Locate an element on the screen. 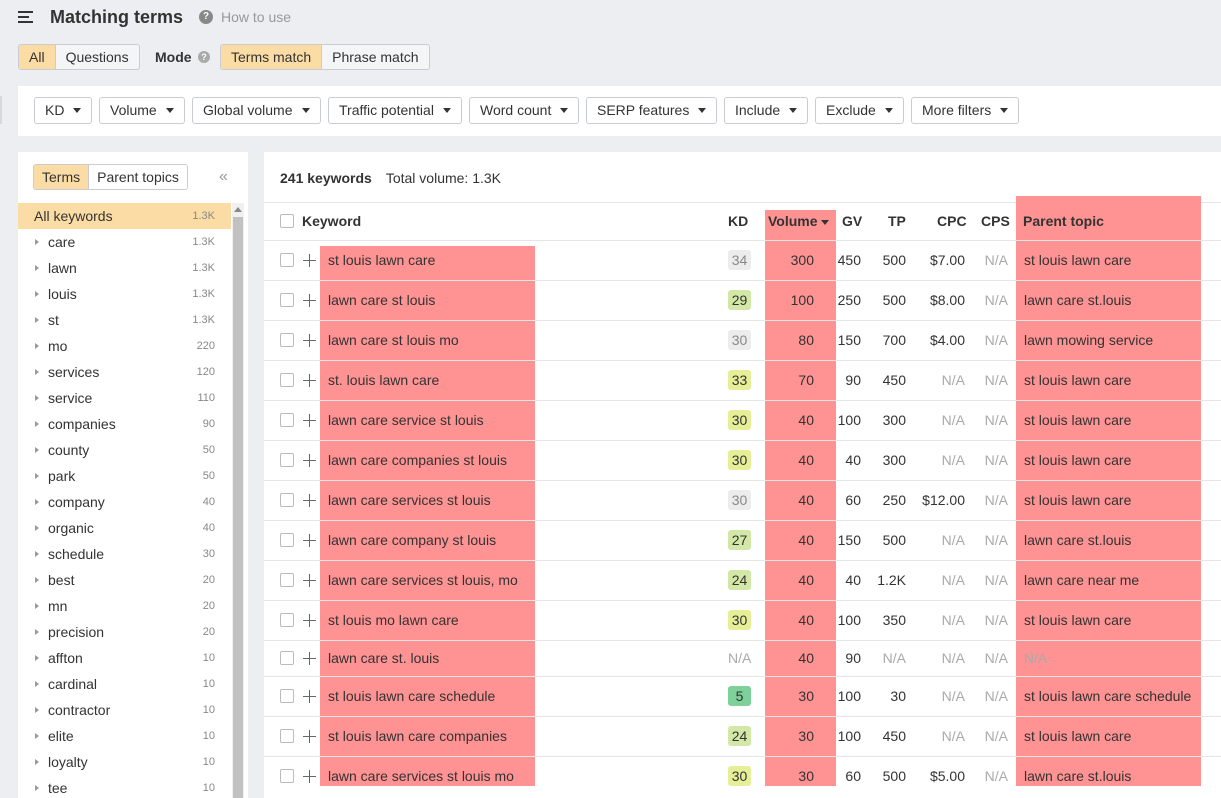 The height and width of the screenshot is (798, 1221). sidebar-item: affton 10 is located at coordinates (124, 658).